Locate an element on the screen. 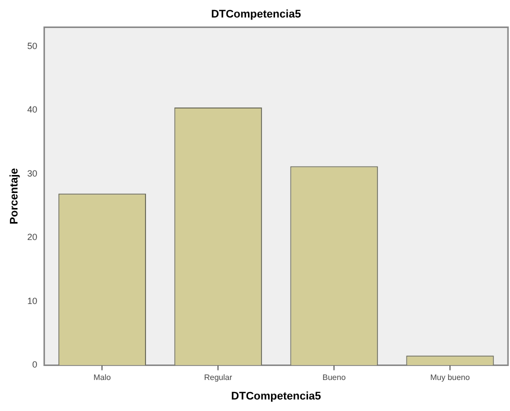 The image size is (510, 411). x-tick-label: Muy bueno is located at coordinates (450, 377).